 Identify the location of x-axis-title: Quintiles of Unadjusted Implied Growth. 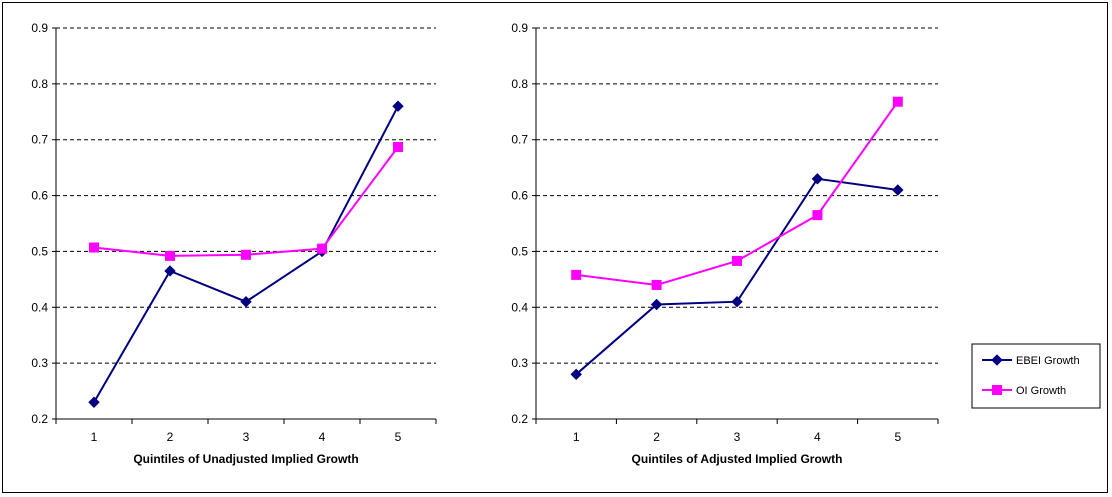
(245, 459).